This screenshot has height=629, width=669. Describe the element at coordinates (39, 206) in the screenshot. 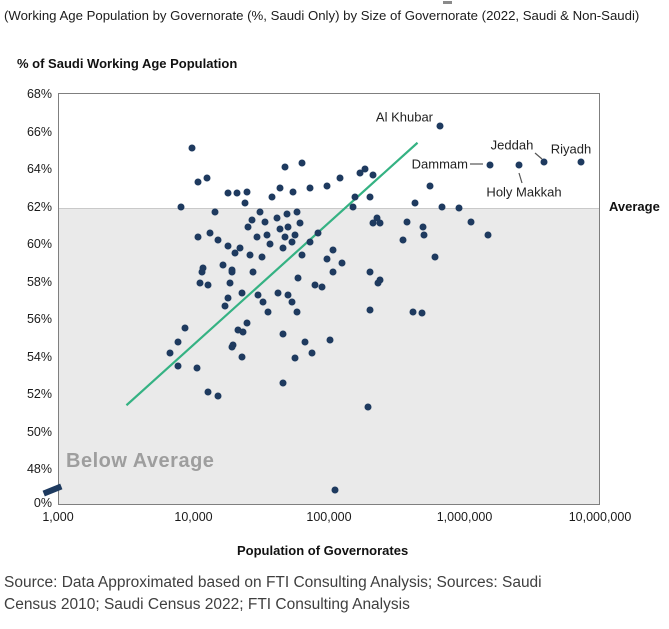

I see `y-tick-label: 62%` at that location.